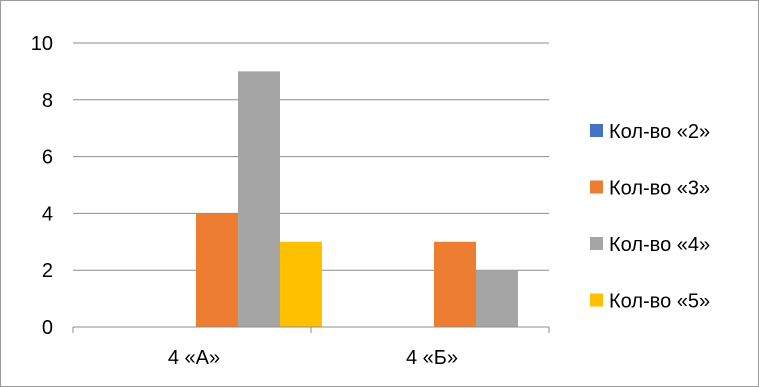 The width and height of the screenshot is (759, 387). I want to click on axes, so click(311, 329).